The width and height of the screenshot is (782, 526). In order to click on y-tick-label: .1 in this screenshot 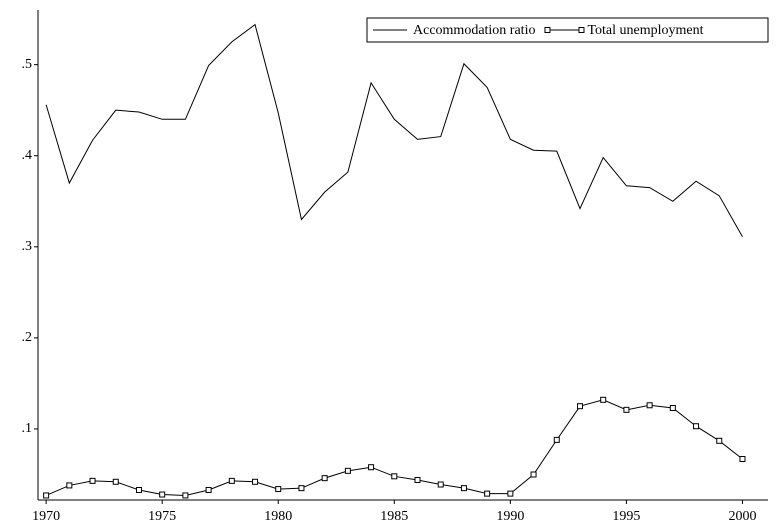, I will do `click(27, 428)`.